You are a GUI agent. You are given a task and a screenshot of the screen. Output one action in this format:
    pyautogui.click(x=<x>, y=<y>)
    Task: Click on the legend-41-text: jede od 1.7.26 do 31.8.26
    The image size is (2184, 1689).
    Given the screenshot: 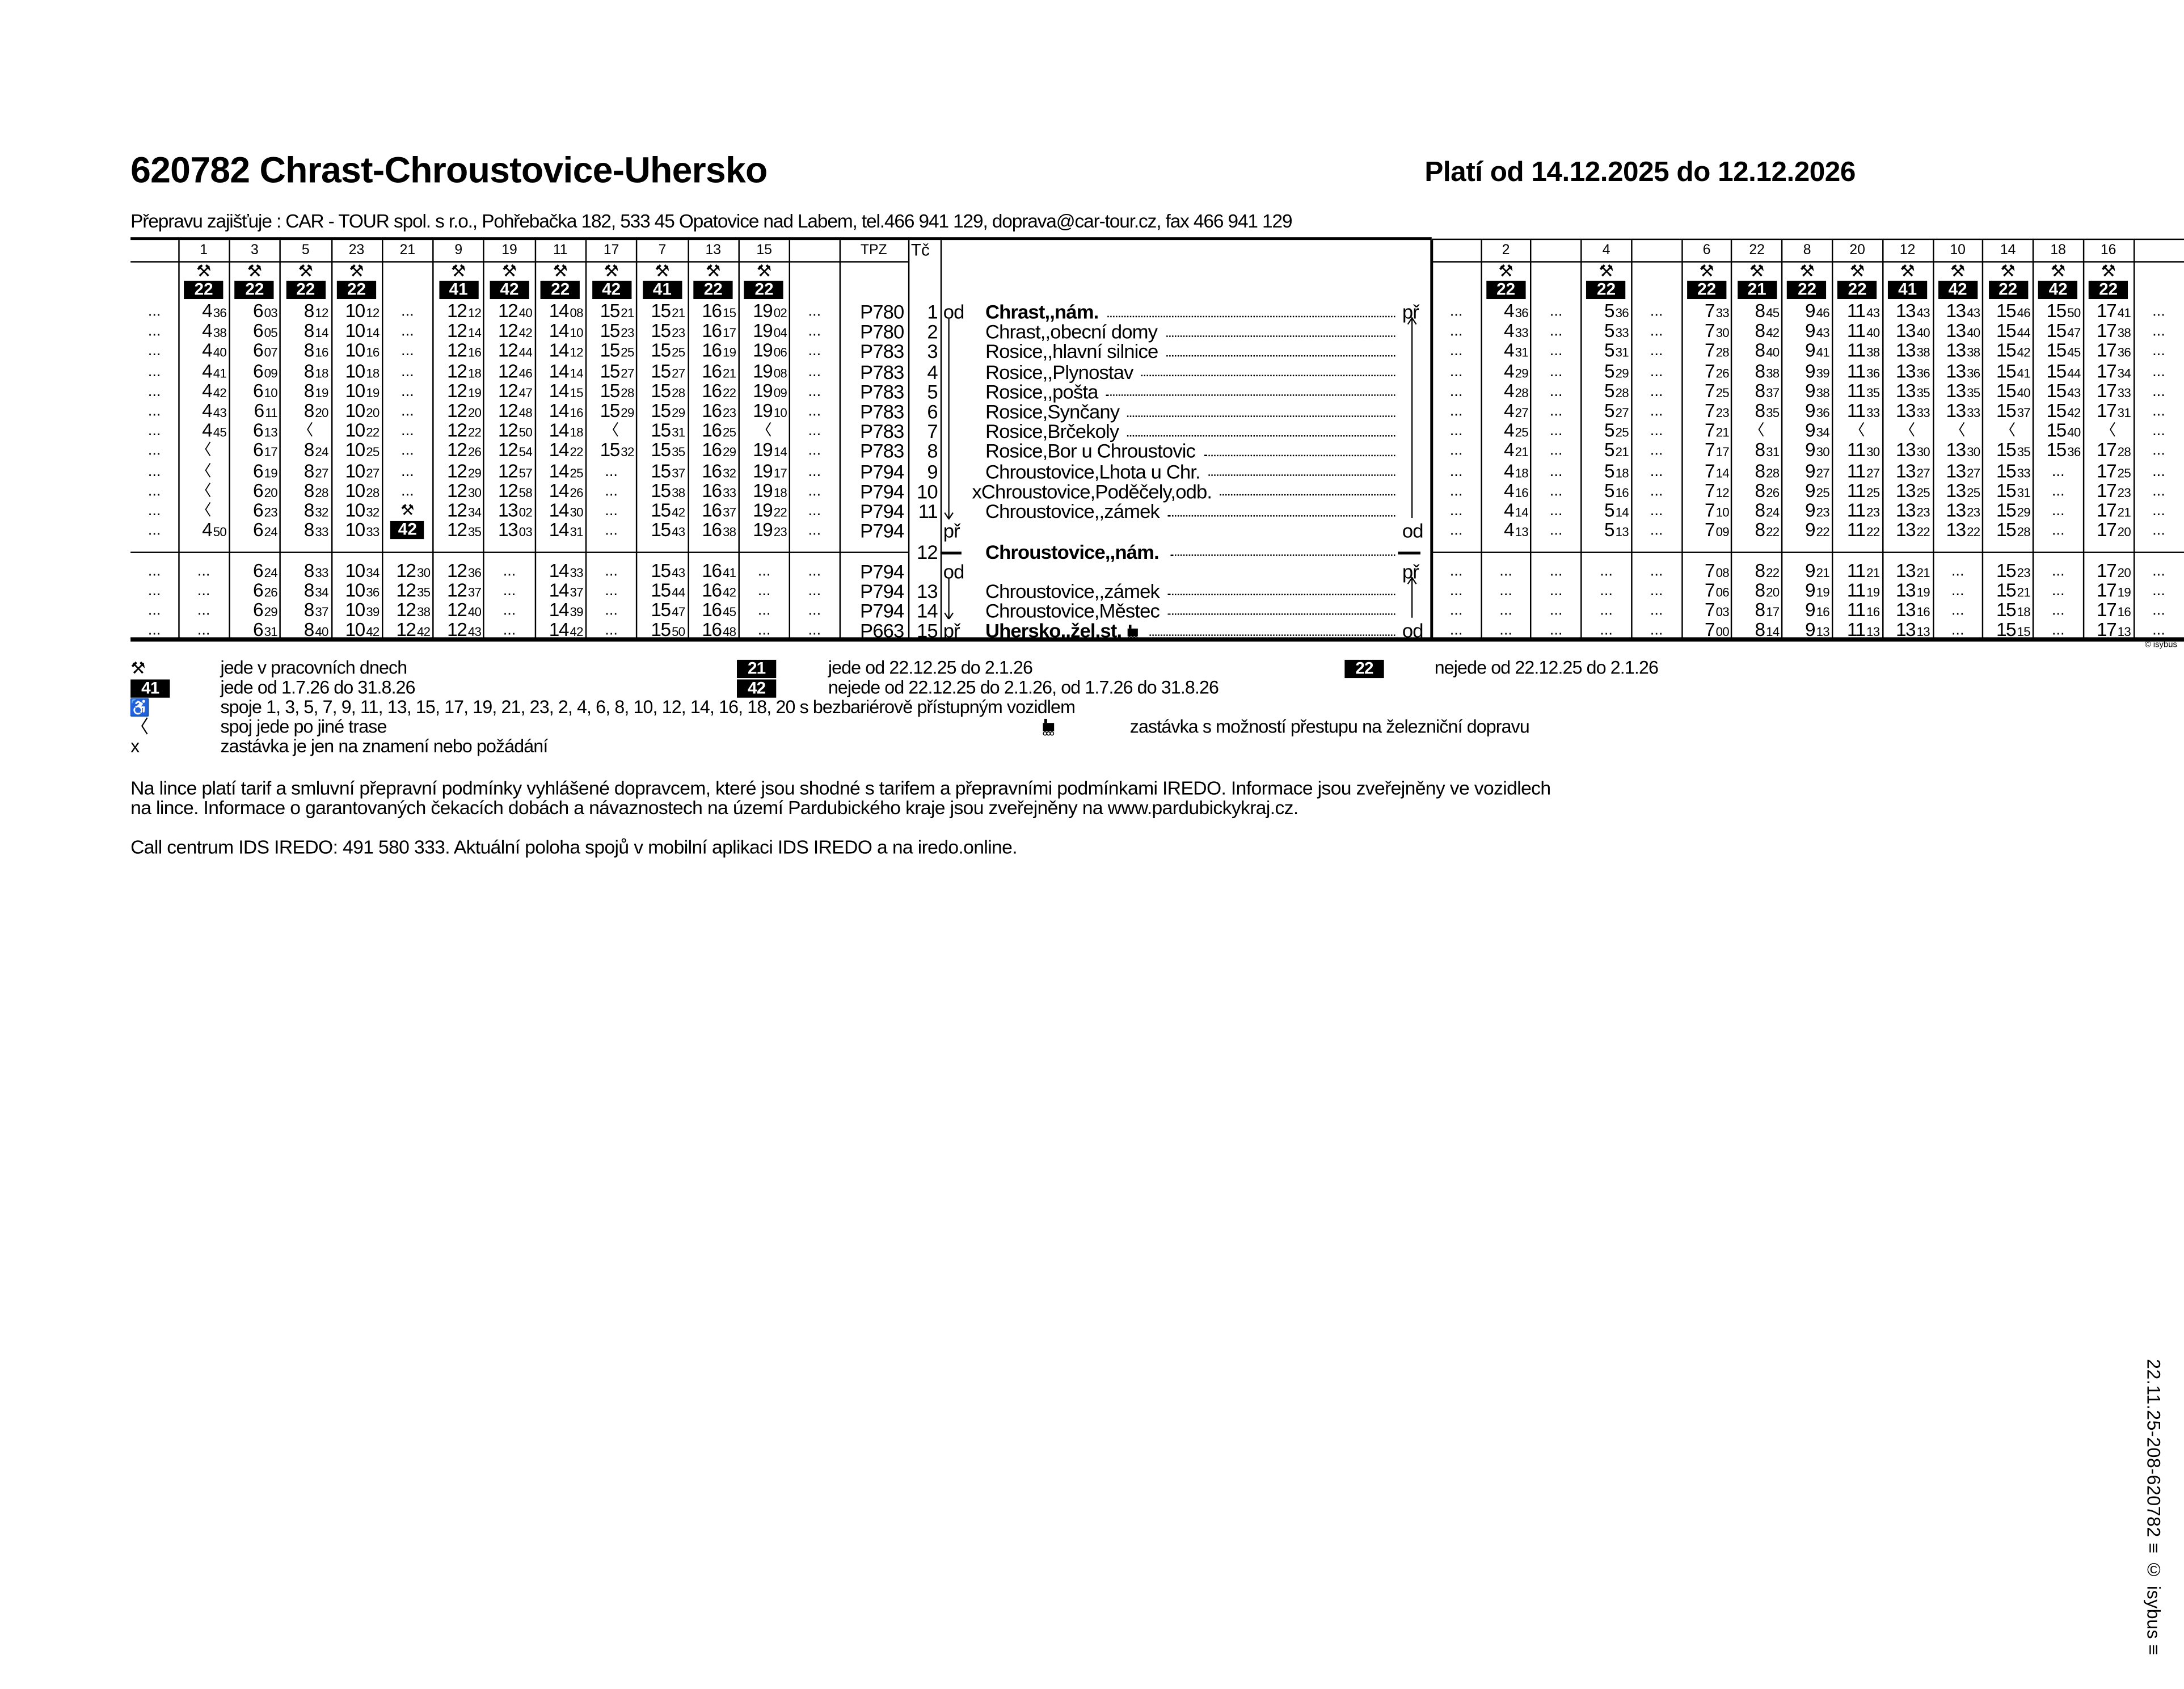 What is the action you would take?
    pyautogui.click(x=317, y=687)
    